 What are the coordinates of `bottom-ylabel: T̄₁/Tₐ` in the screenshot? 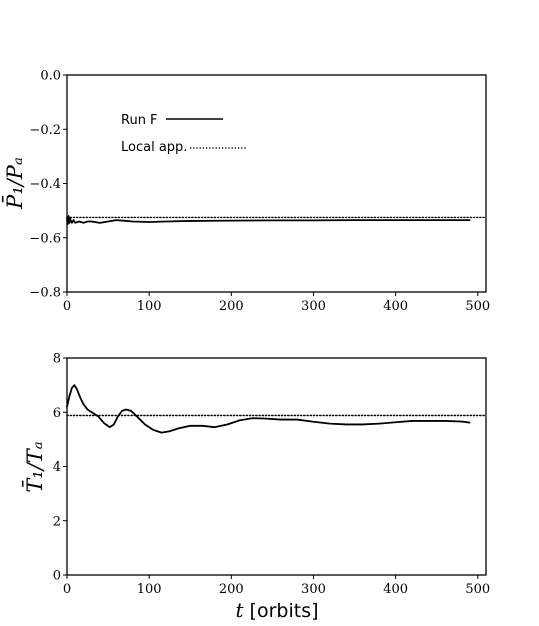 It's located at (34, 466).